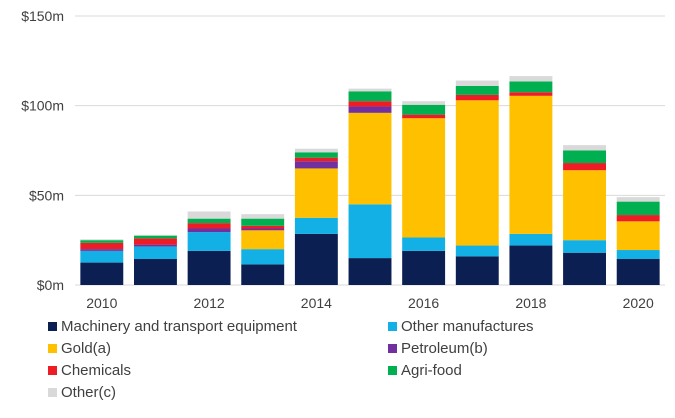 This screenshot has height=418, width=675. What do you see at coordinates (531, 79) in the screenshot?
I see `bar-segment-2018-other-c` at bounding box center [531, 79].